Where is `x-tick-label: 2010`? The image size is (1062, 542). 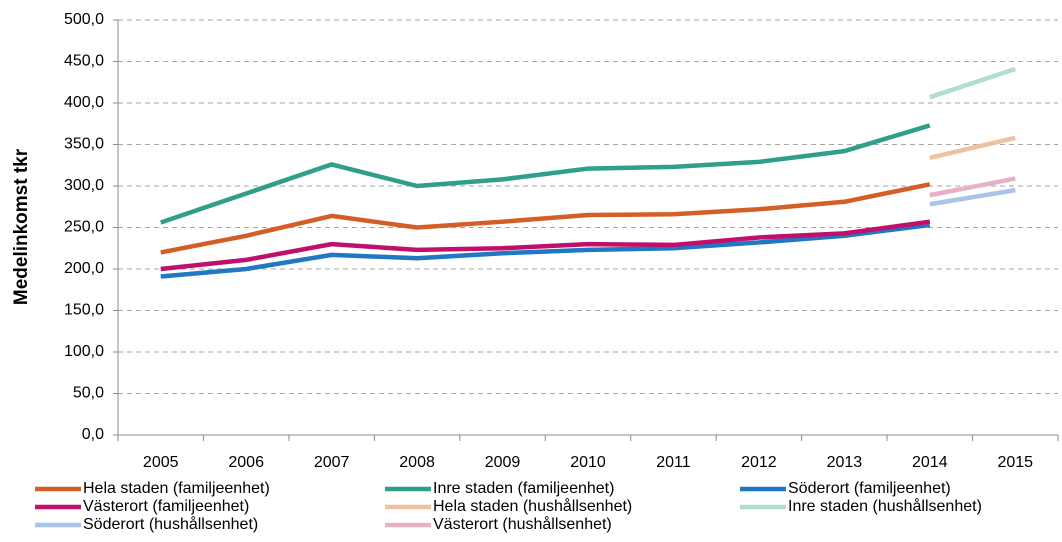
x-tick-label: 2010 is located at coordinates (588, 462).